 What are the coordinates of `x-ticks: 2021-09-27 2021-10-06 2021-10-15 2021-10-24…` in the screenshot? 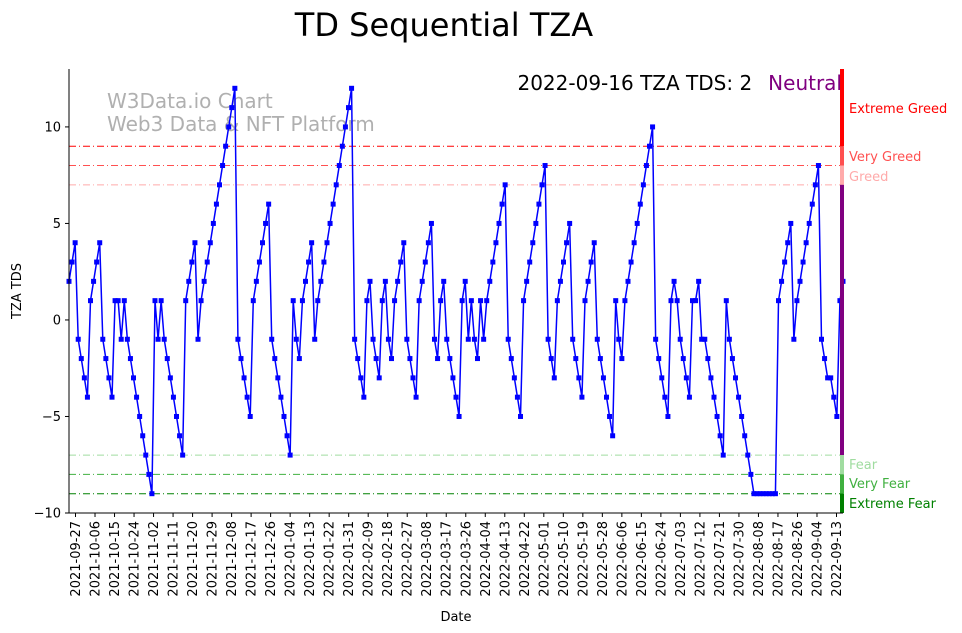 It's located at (457, 555).